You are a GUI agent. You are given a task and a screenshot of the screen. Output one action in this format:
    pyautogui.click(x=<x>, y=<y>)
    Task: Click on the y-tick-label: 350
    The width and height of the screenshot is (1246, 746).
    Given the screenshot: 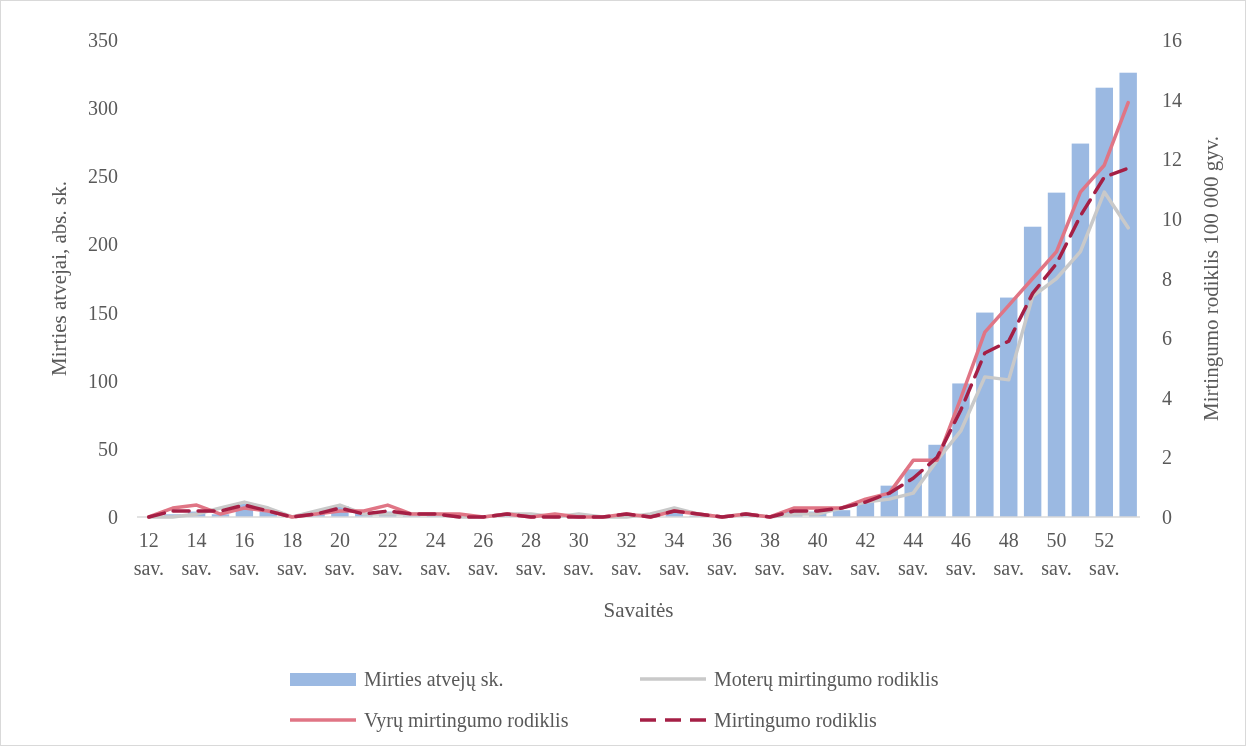 What is the action you would take?
    pyautogui.click(x=103, y=40)
    